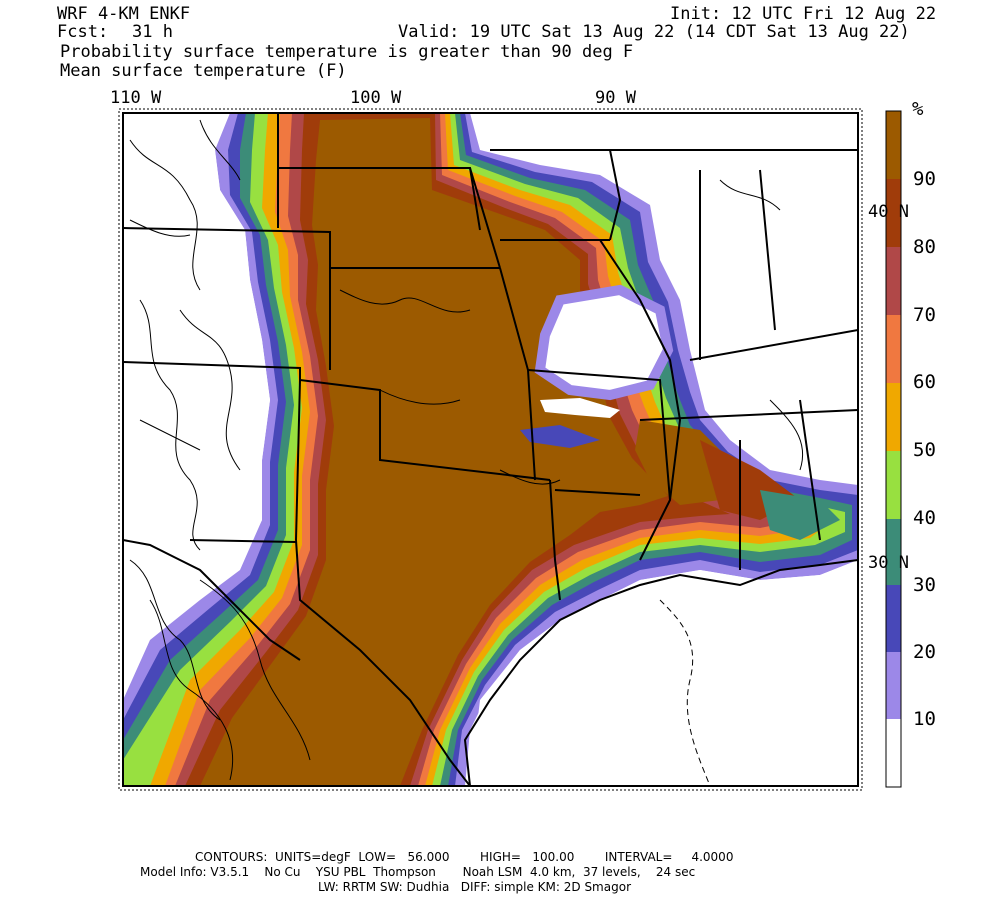 The image size is (1000, 900). What do you see at coordinates (888, 212) in the screenshot?
I see `lat-label-40n: 40 N` at bounding box center [888, 212].